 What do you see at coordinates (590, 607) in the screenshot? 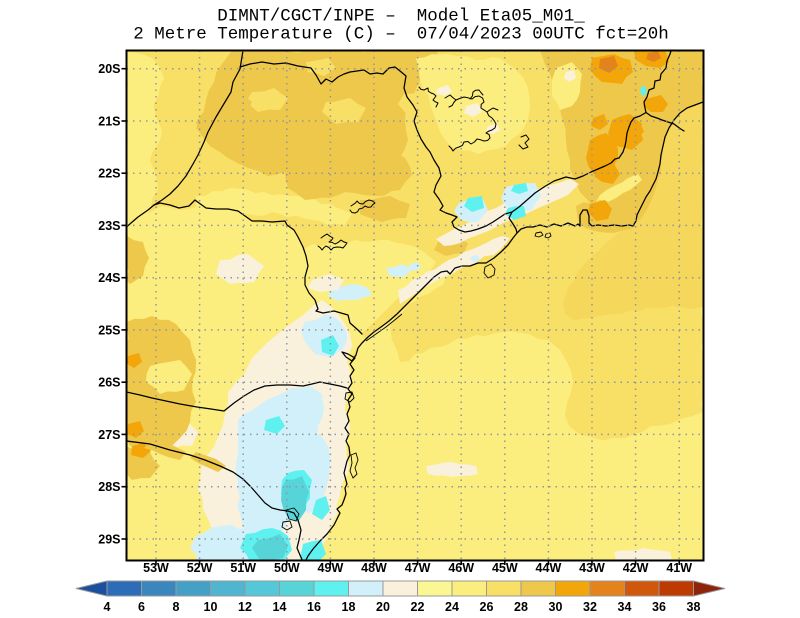
I see `svg-text: 32` at bounding box center [590, 607].